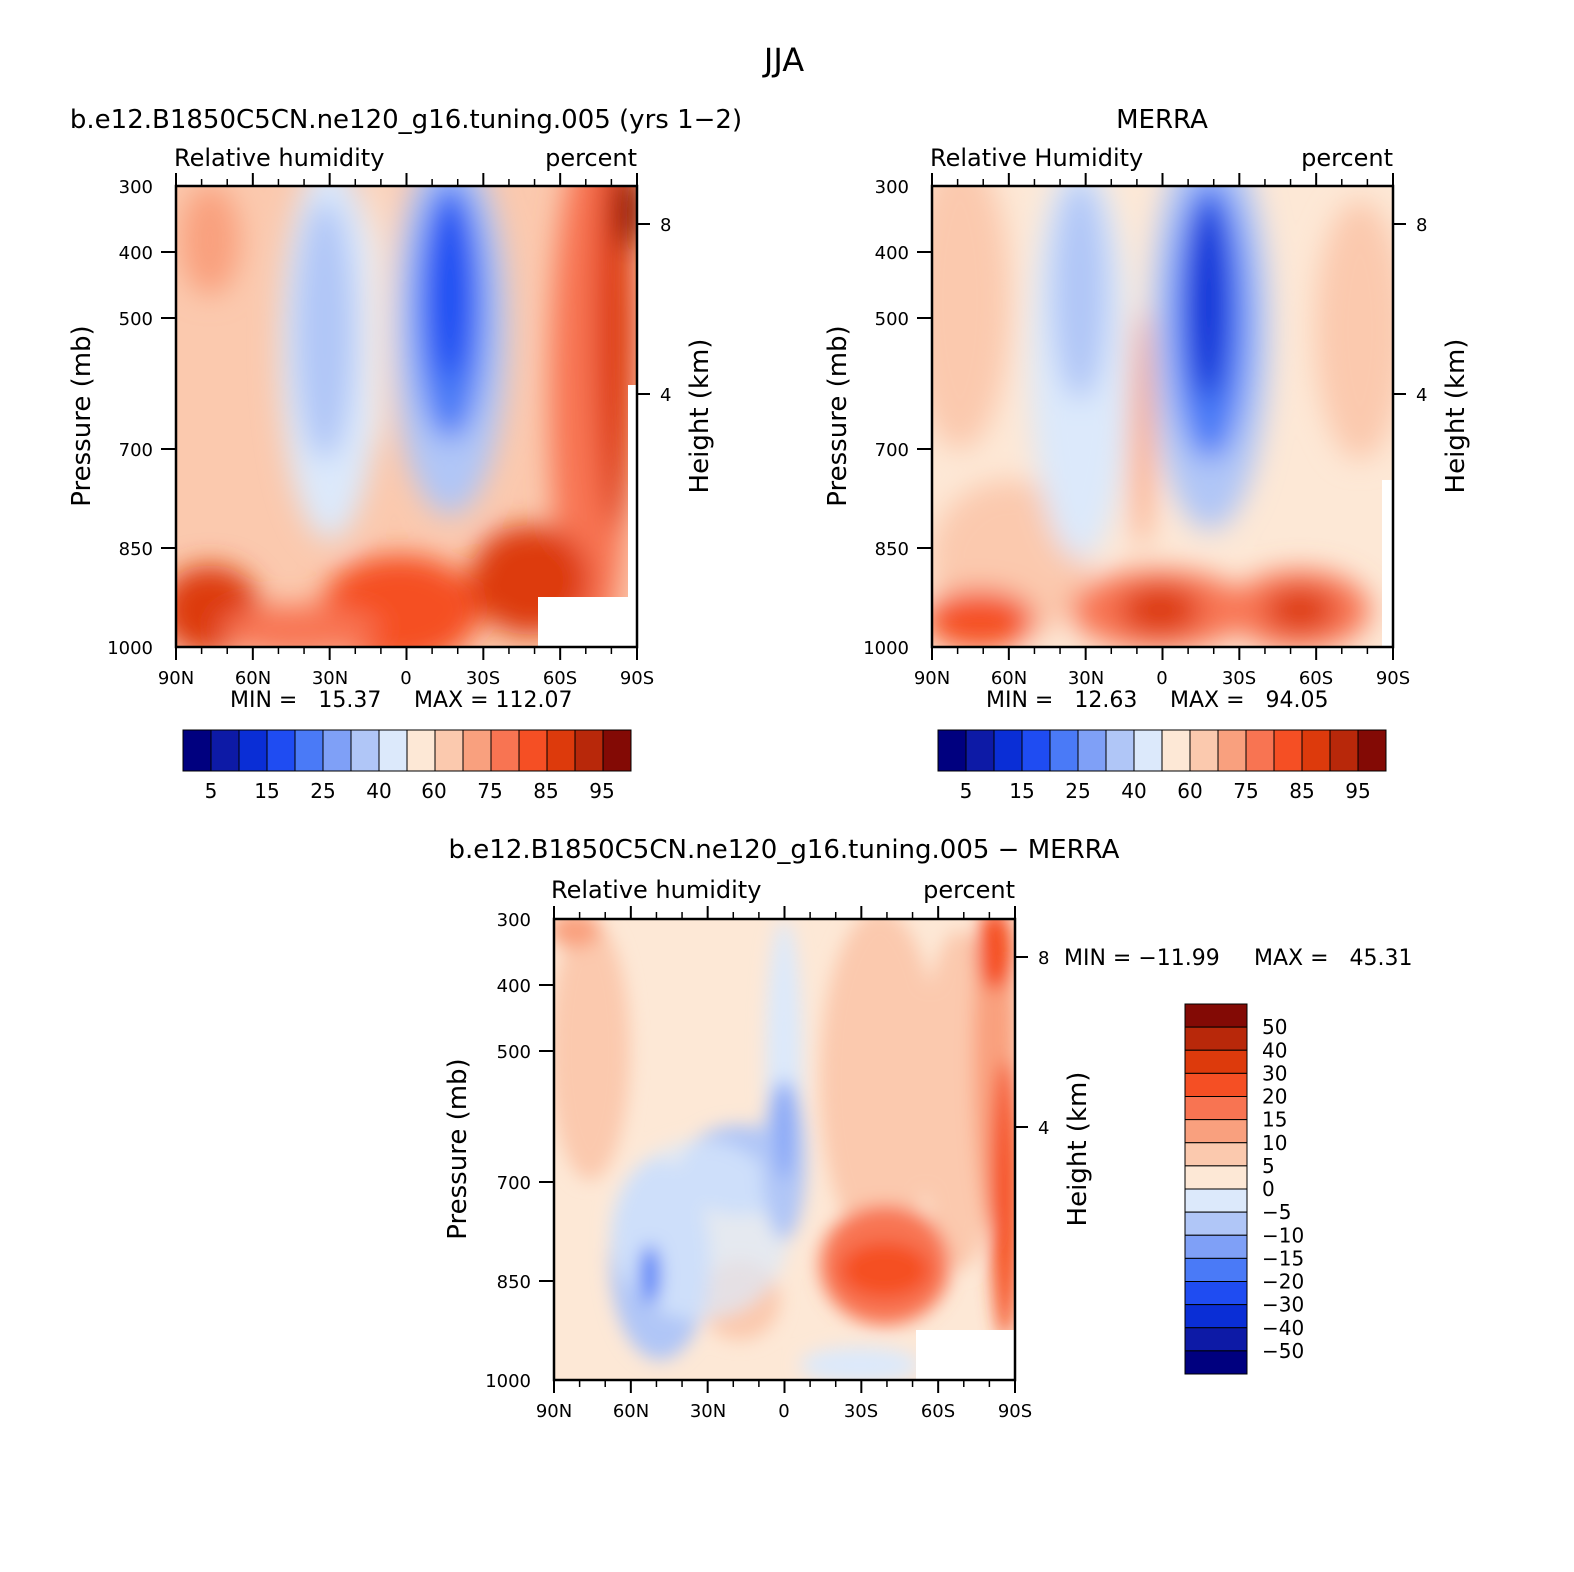 Image resolution: width=1574 pixels, height=1572 pixels. I want to click on colorbar-label: 75, so click(1245, 791).